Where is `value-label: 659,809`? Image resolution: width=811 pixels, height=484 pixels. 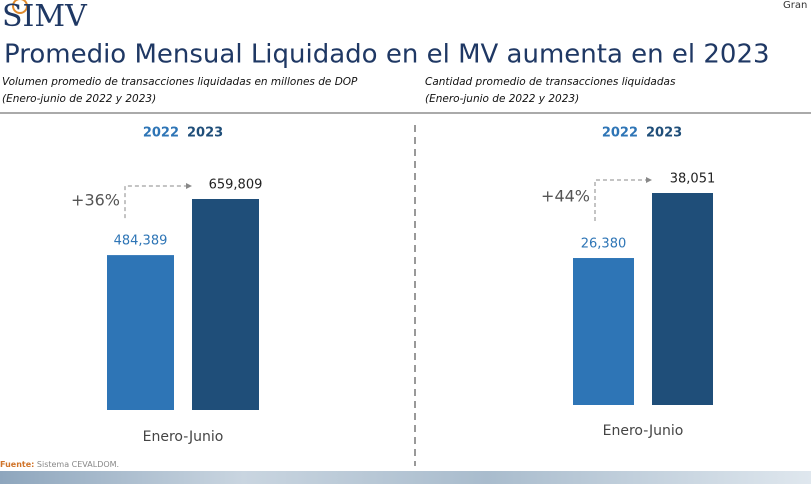
value-label: 659,809 is located at coordinates (236, 185).